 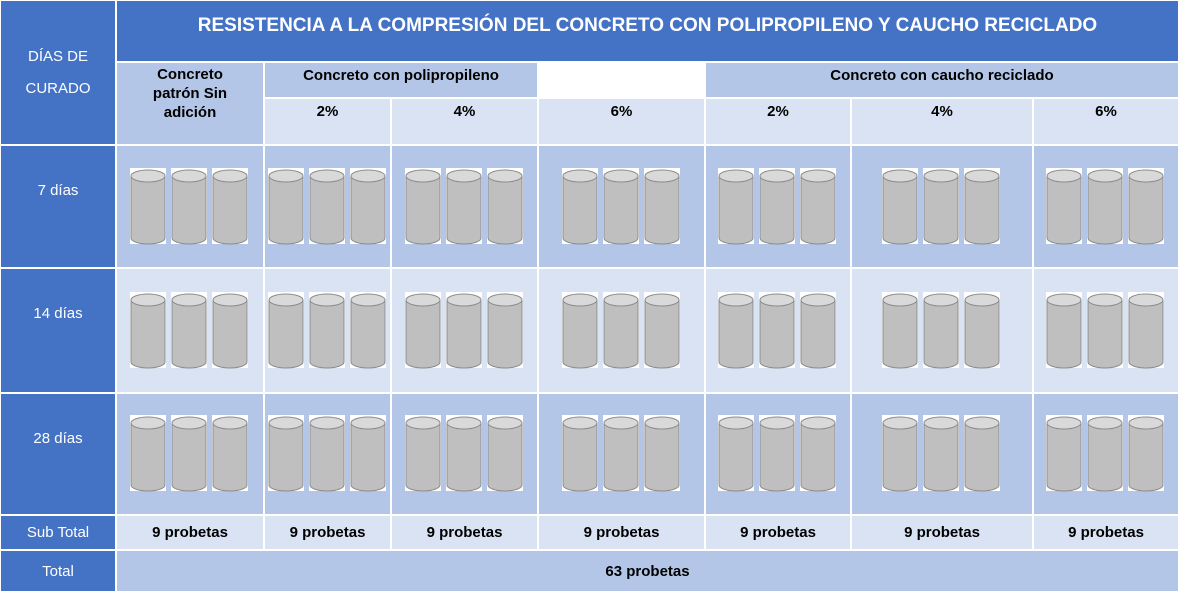 I want to click on row-label: 7 días, so click(x=58, y=206).